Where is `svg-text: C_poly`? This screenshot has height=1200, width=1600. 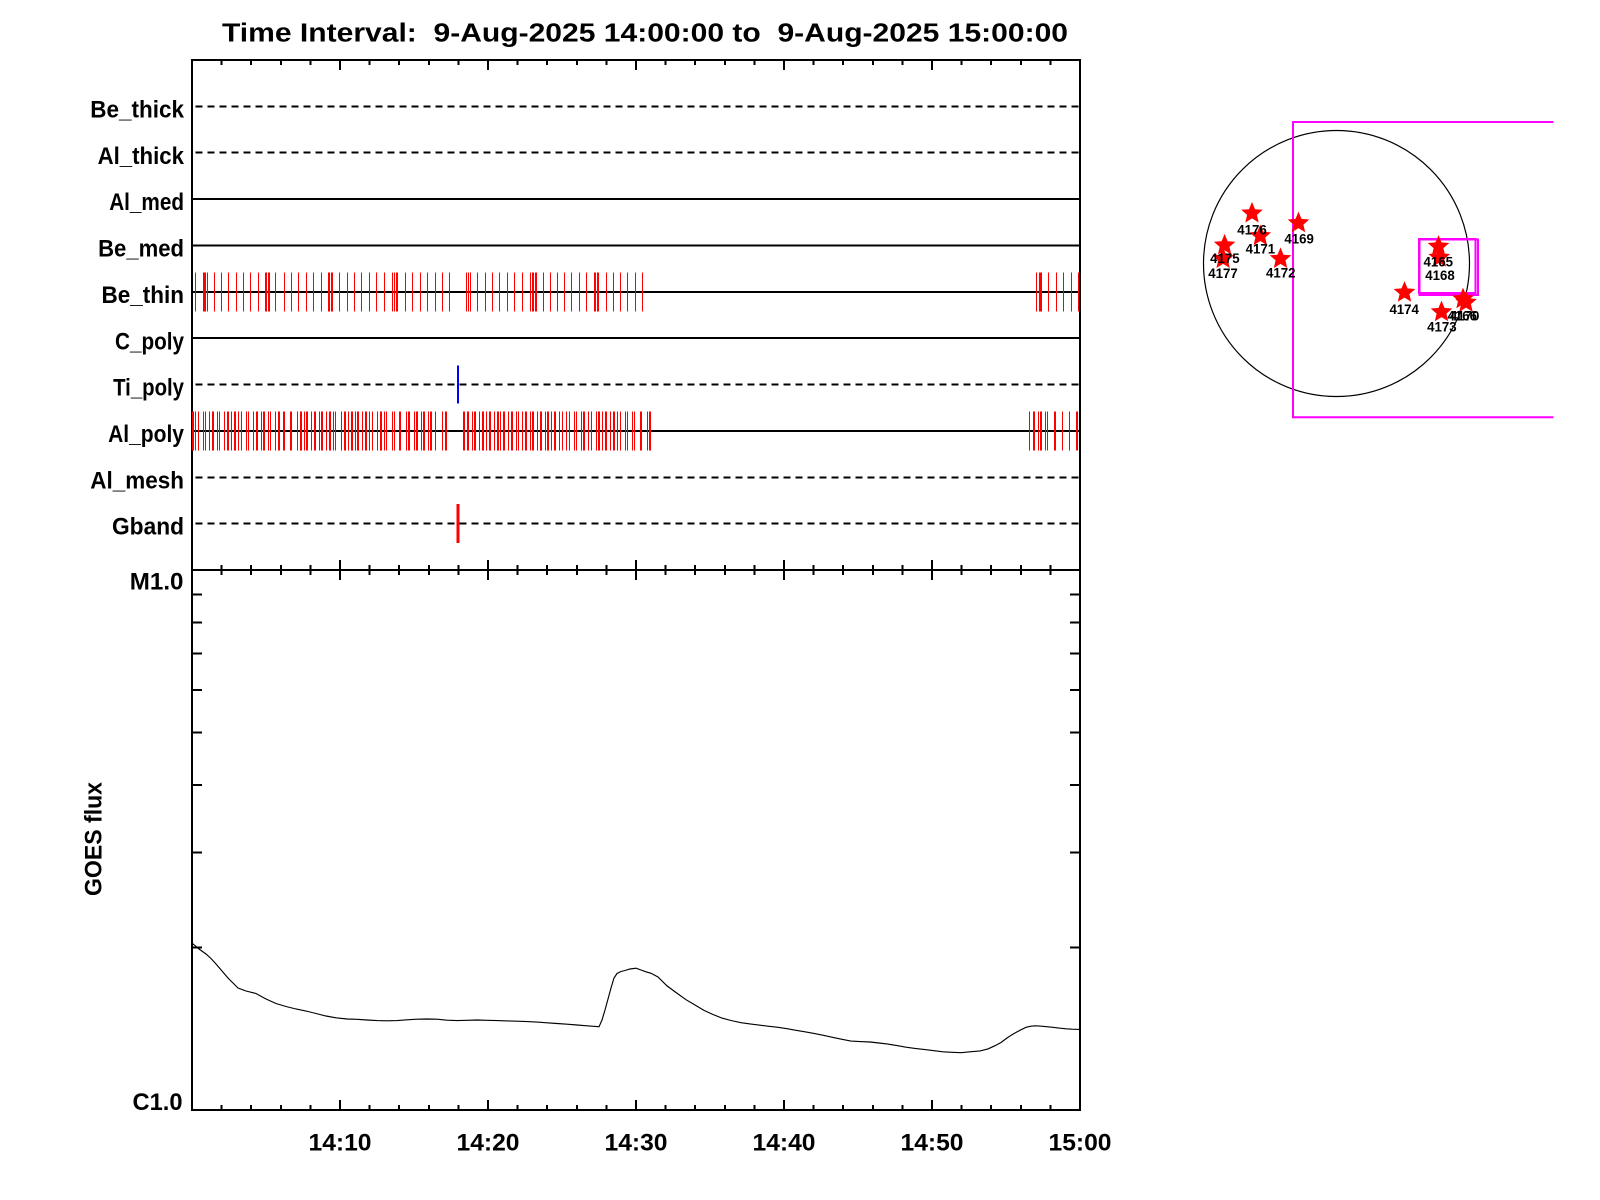
svg-text: C_poly is located at coordinates (150, 341).